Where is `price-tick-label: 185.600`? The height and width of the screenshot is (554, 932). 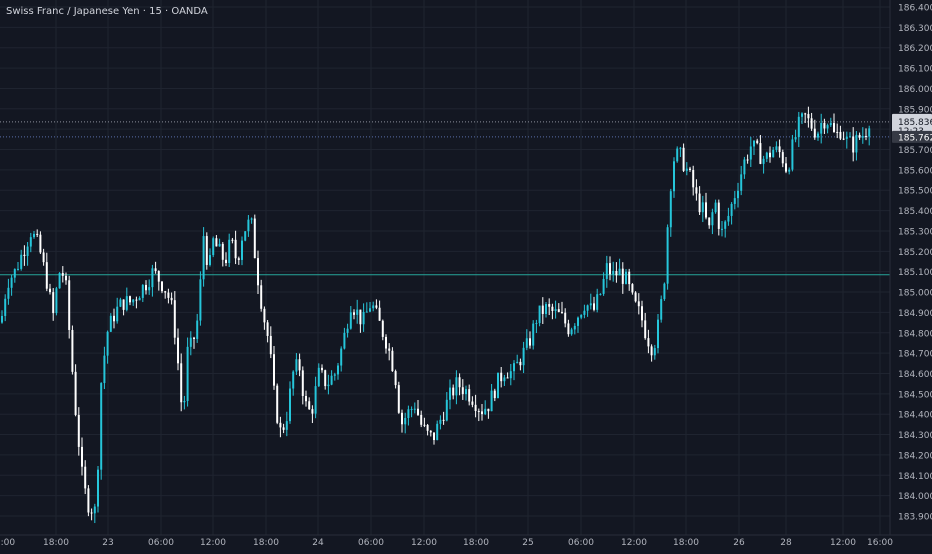
price-tick-label: 185.600 is located at coordinates (915, 171).